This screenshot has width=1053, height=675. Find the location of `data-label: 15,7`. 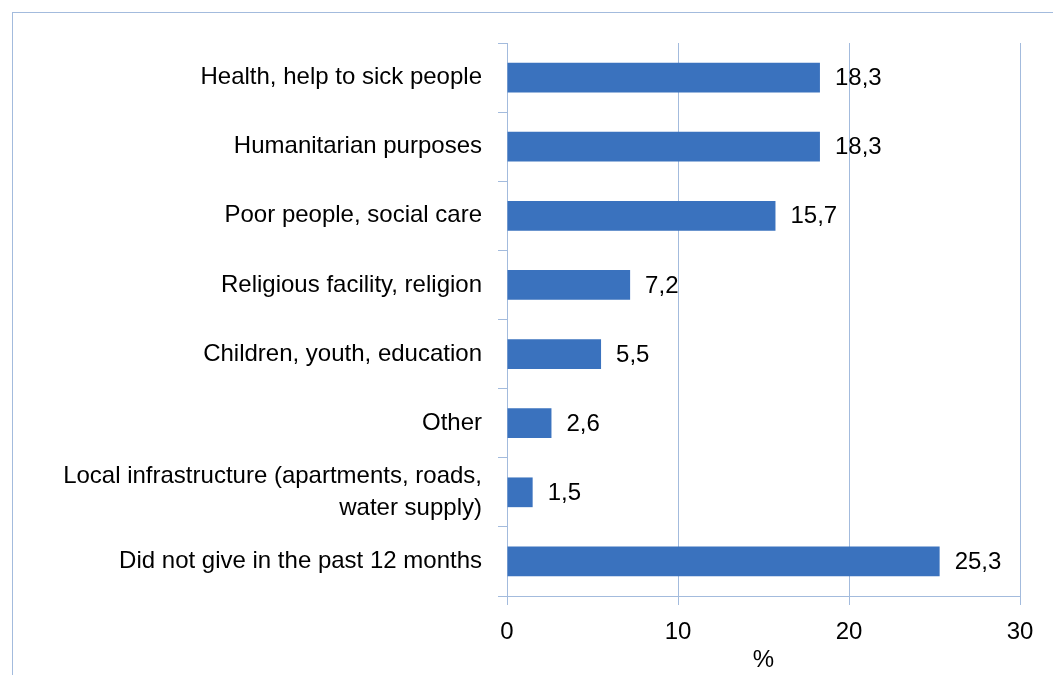

data-label: 15,7 is located at coordinates (814, 215).